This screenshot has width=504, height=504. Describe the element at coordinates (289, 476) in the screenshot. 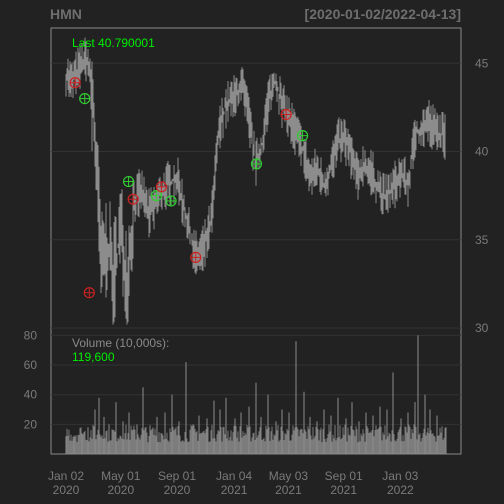

I see `x-tick-month-label: May 03` at that location.